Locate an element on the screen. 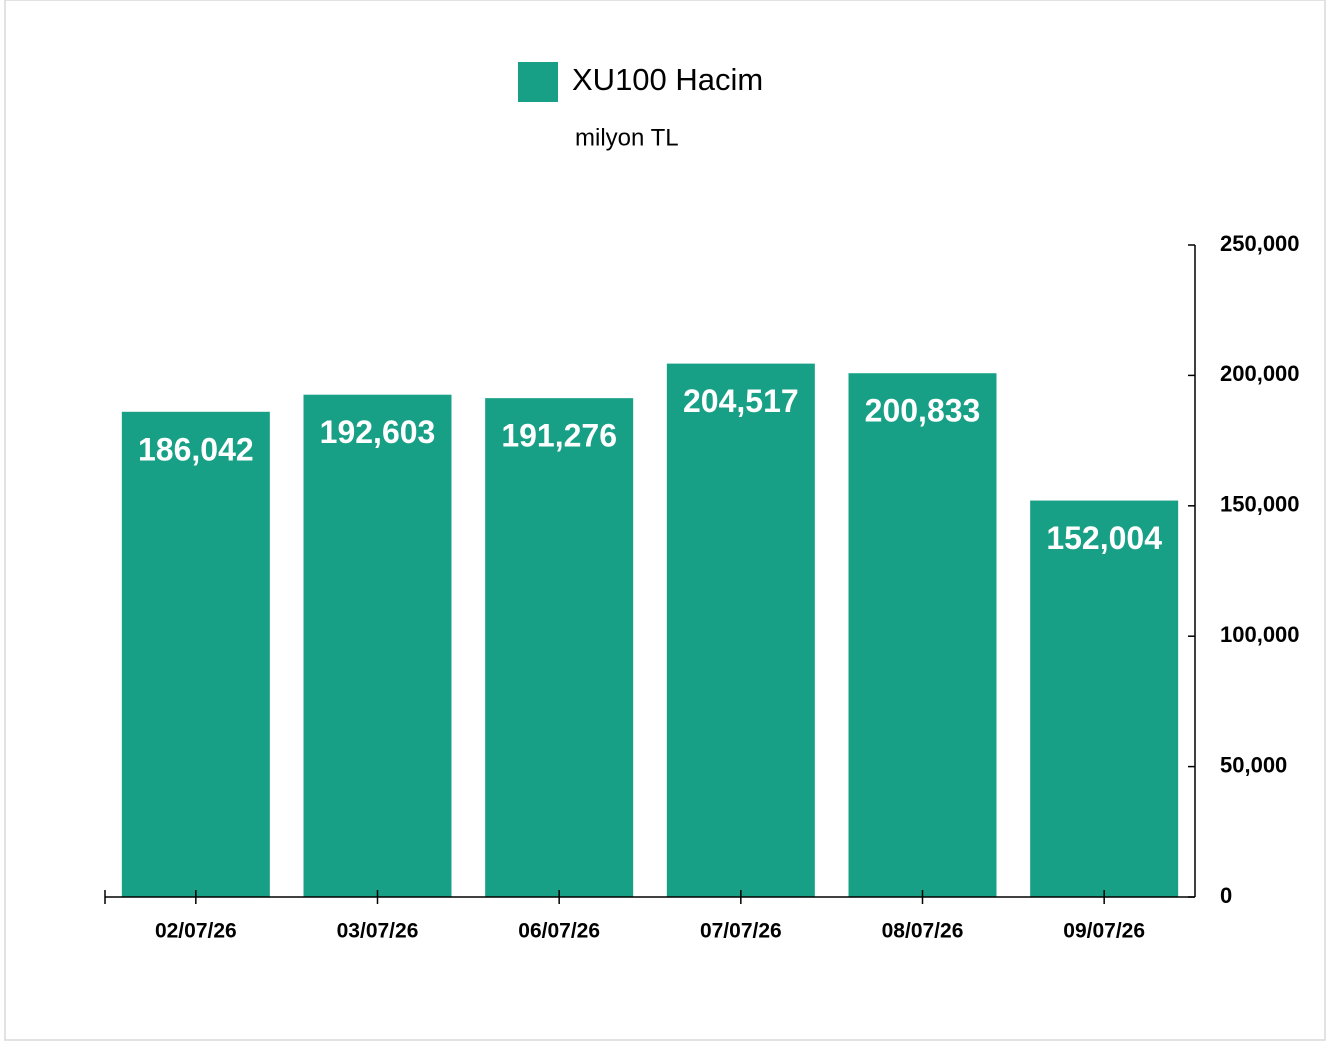 Image resolution: width=1329 pixels, height=1046 pixels. value-label: 192,603 is located at coordinates (378, 432).